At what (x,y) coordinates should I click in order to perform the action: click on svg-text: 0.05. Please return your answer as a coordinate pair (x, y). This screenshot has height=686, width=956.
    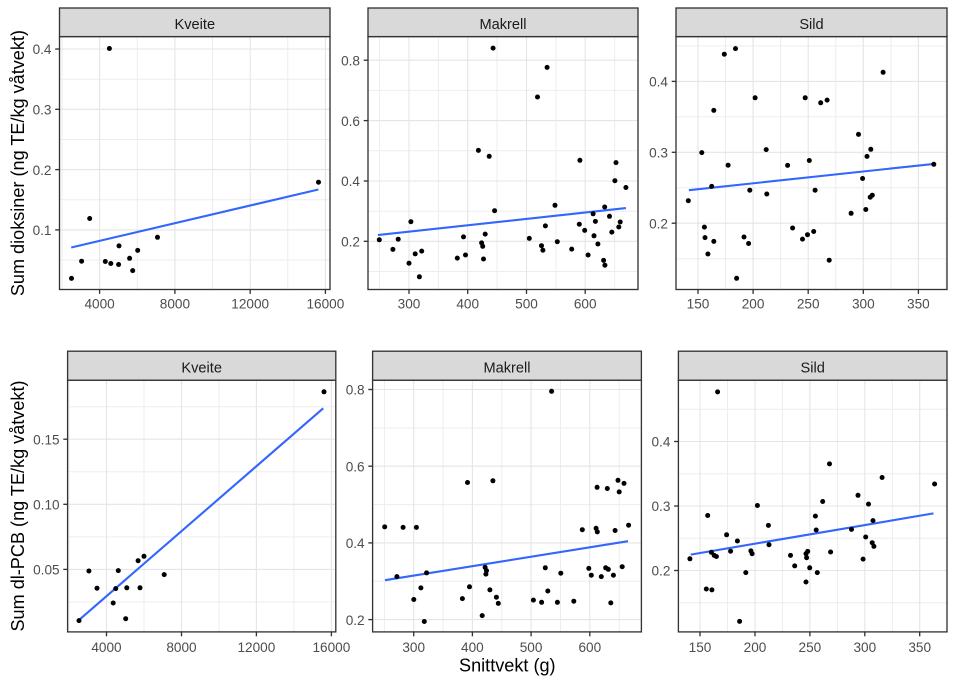
    Looking at the image, I should click on (46, 570).